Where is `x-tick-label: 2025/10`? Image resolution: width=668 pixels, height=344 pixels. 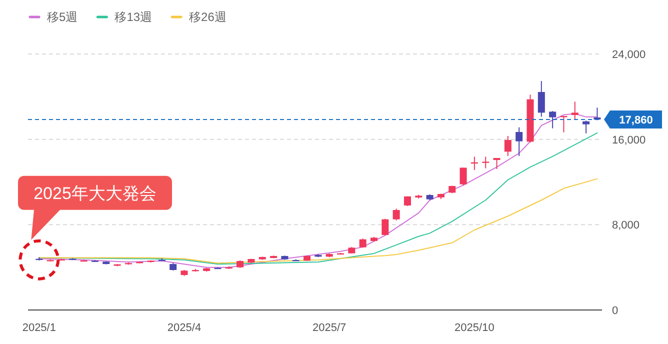 x-tick-label: 2025/10 is located at coordinates (474, 328).